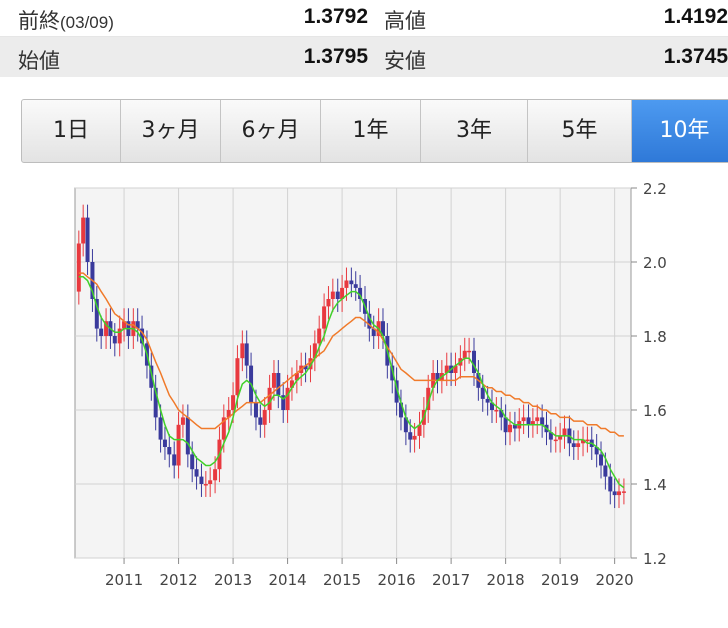 The image size is (728, 628). Describe the element at coordinates (451, 580) in the screenshot. I see `x-tick-label: 2017` at that location.